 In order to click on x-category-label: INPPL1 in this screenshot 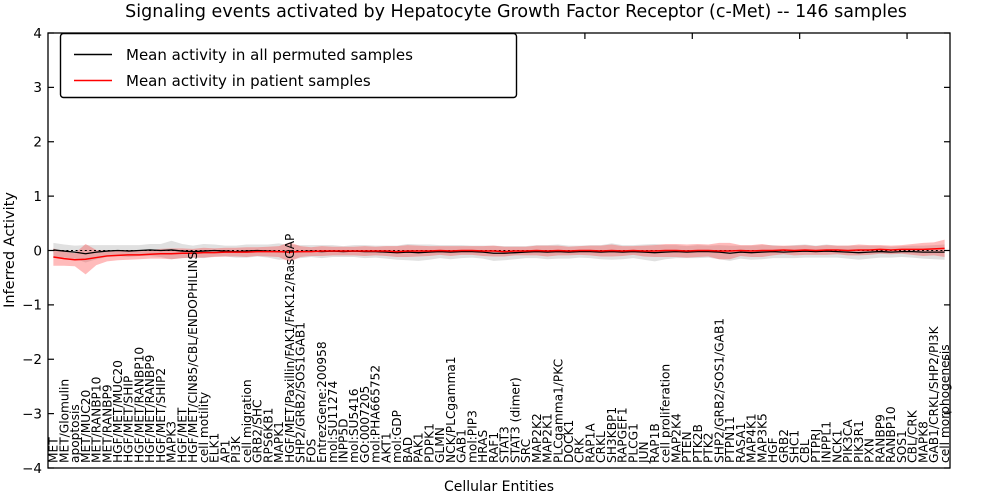, I will do `click(827, 442)`.